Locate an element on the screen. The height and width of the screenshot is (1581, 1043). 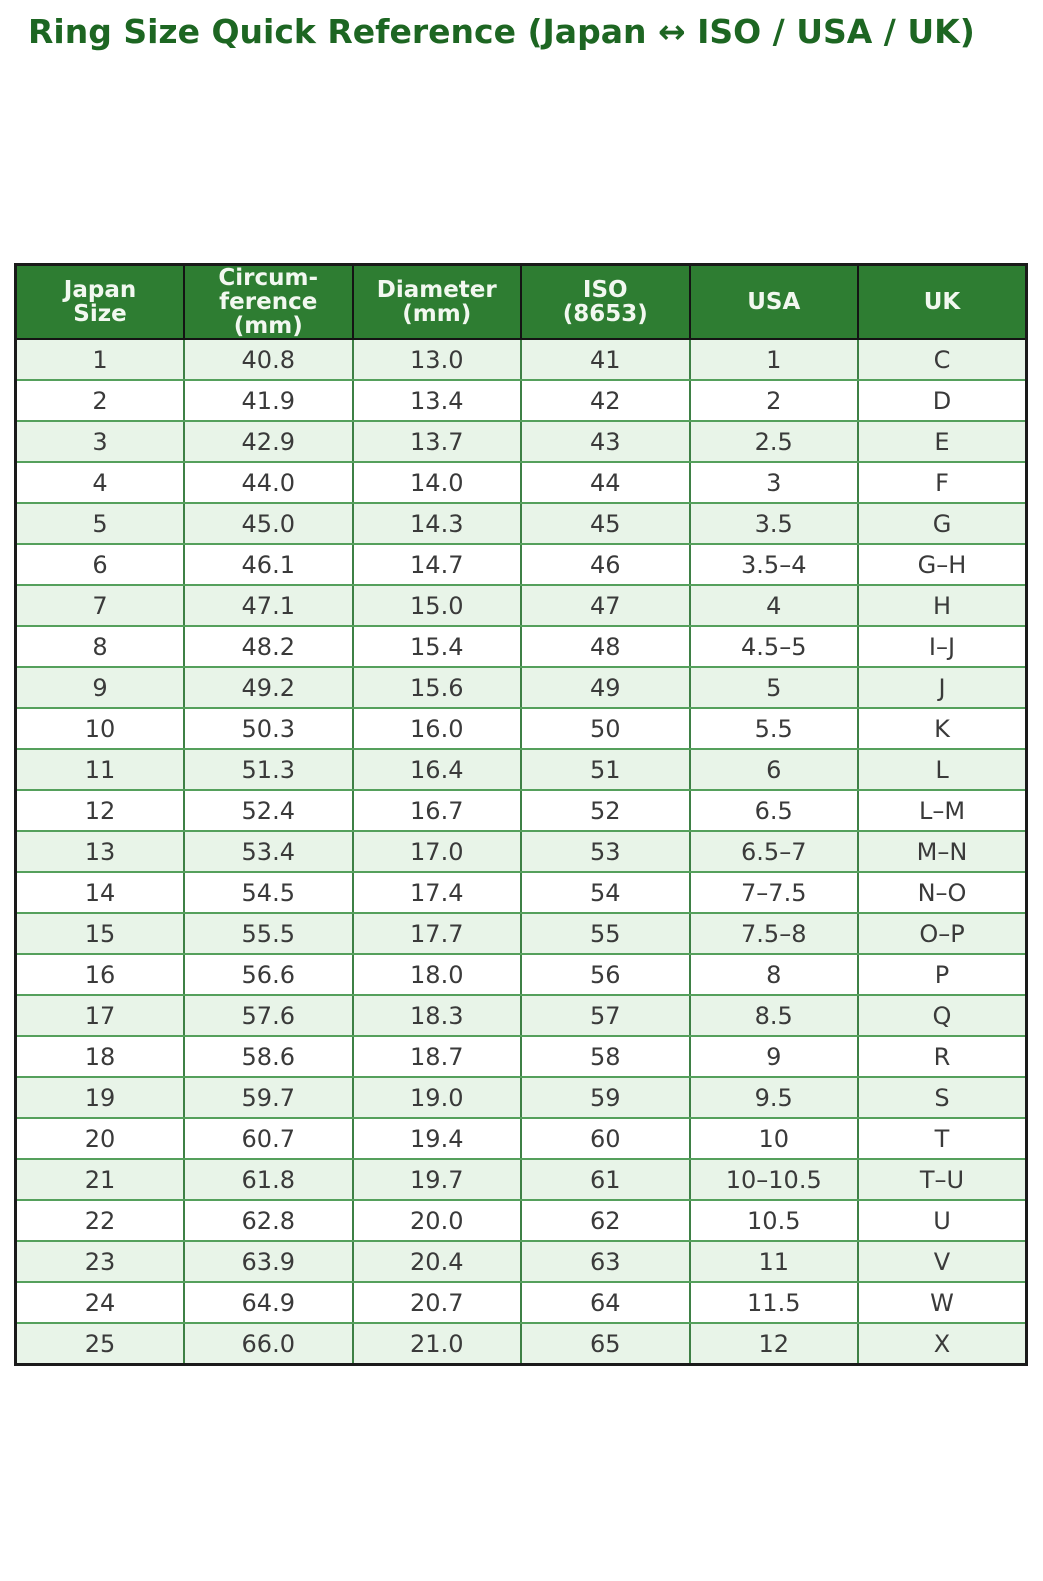
table-row: 19 59.7 19.0 59 9.5 S is located at coordinates (521, 1097).